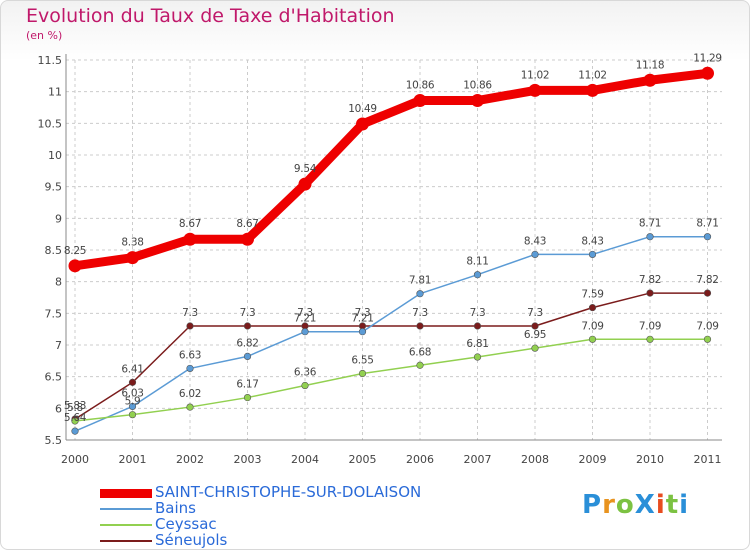 Image resolution: width=750 pixels, height=550 pixels. What do you see at coordinates (54, 440) in the screenshot?
I see `y-tick-label: 5.5` at bounding box center [54, 440].